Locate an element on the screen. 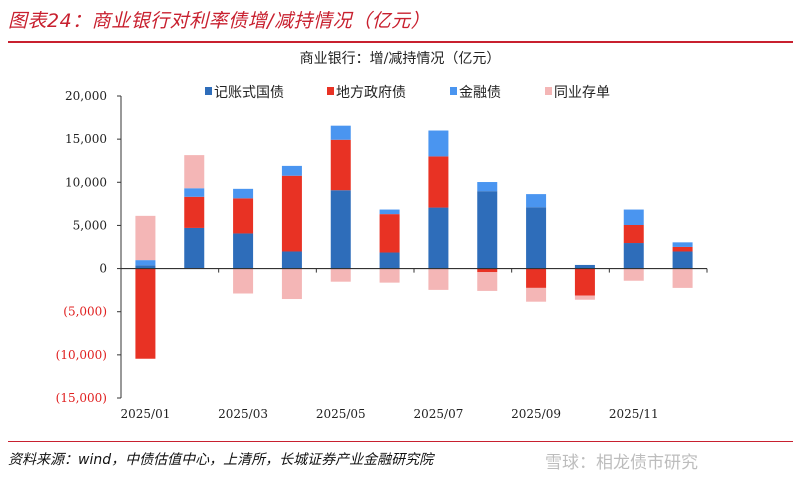  figure-title: 图表24：商业银行对利率债增/减持情况（亿元） is located at coordinates (219, 21).